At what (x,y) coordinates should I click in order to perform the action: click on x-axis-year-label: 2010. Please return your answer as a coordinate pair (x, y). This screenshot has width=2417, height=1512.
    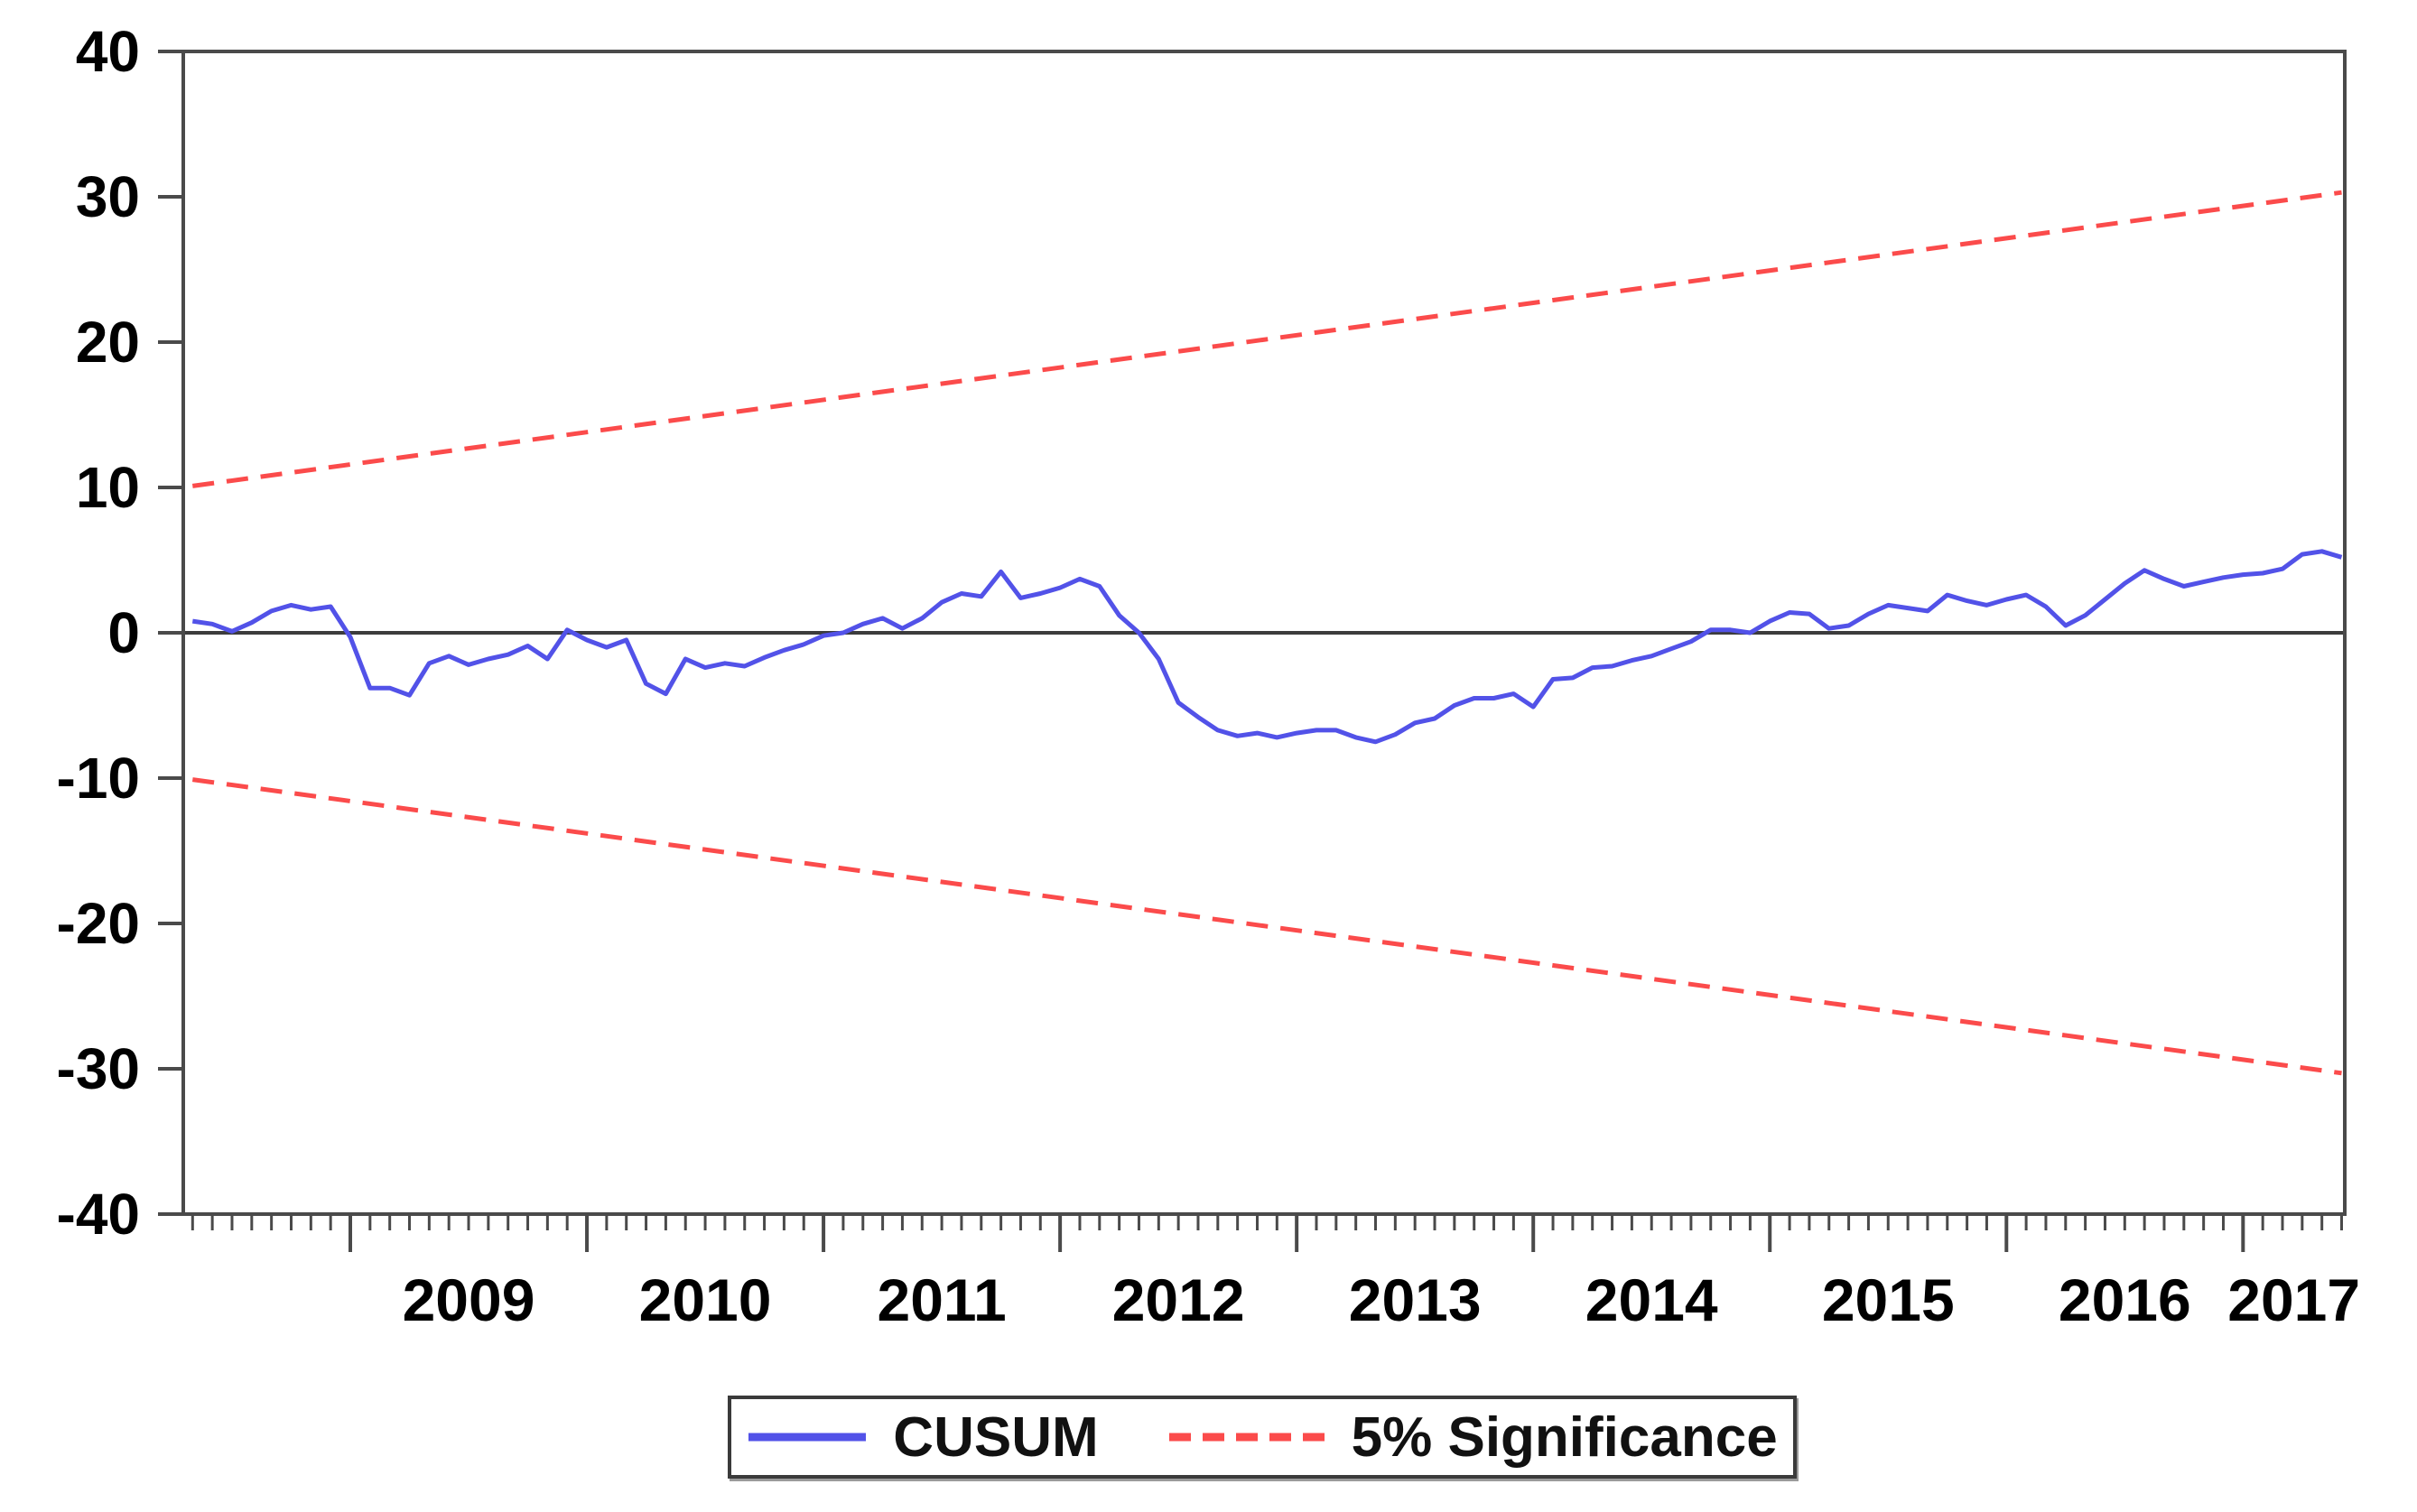
    Looking at the image, I should click on (705, 1299).